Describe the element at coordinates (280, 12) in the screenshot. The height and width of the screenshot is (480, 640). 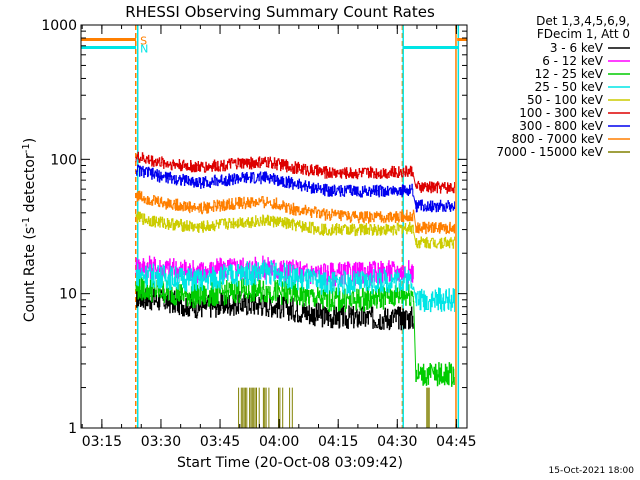
I see `chart-title: RHESSI Observing Summary Count Rates` at that location.